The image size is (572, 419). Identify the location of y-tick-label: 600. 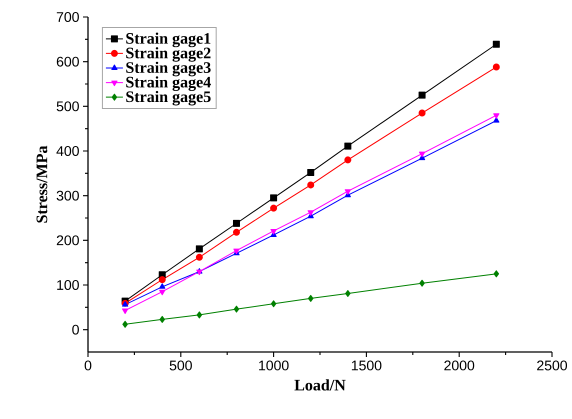
(67, 61).